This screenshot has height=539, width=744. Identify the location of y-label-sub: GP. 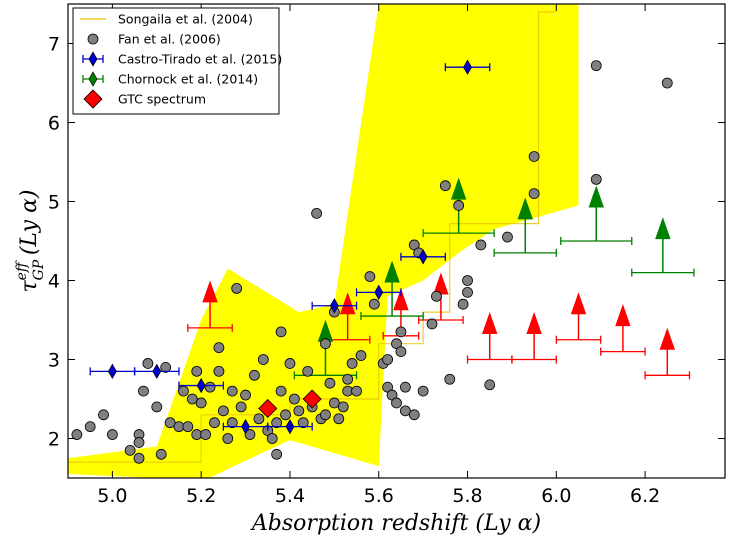
(39, 269).